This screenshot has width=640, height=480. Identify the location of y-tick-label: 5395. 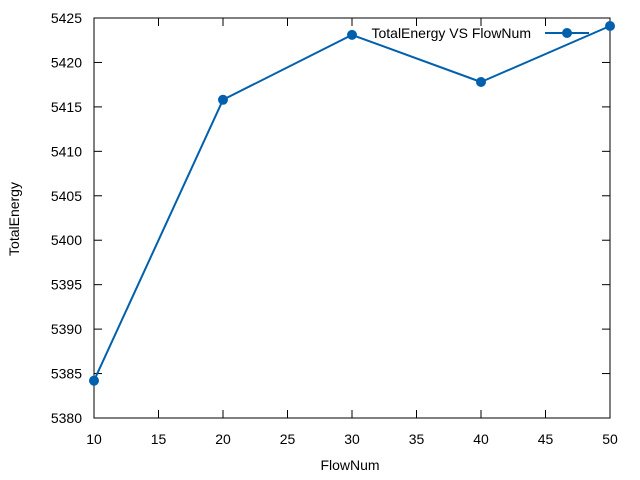
(66, 285).